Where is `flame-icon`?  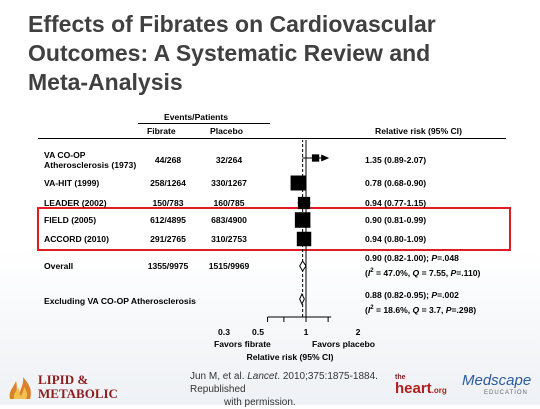
flame-icon is located at coordinates (20, 388).